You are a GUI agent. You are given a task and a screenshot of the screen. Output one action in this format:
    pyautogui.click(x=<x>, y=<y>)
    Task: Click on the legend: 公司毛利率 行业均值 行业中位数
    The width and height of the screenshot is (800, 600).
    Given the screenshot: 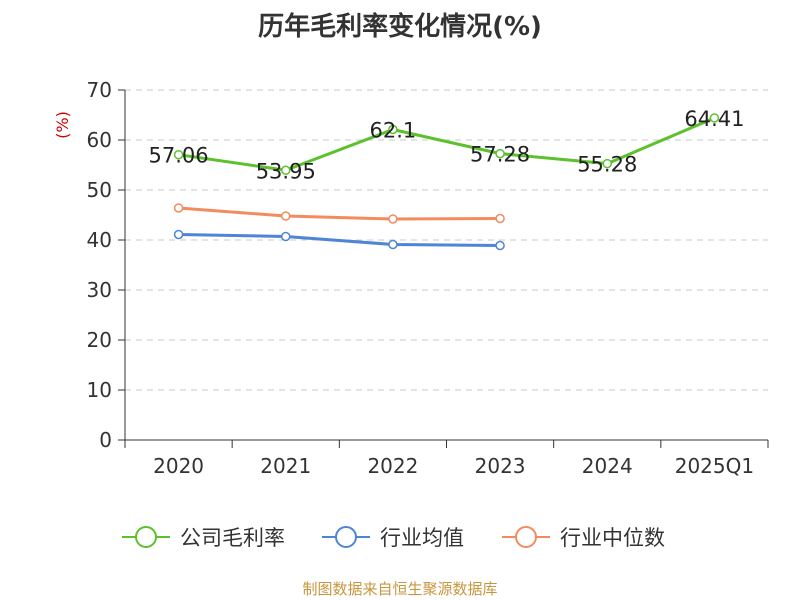 What is the action you would take?
    pyautogui.click(x=393, y=538)
    